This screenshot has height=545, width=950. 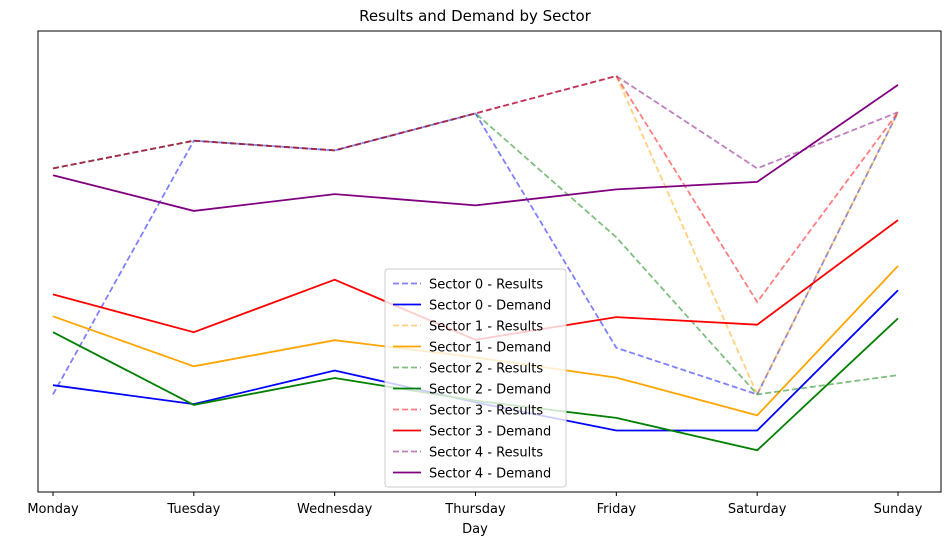 What do you see at coordinates (757, 509) in the screenshot?
I see `x-tick-label: Saturday` at bounding box center [757, 509].